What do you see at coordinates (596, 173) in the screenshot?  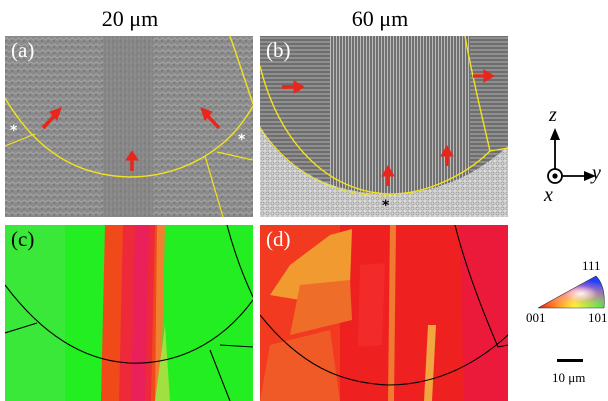 I see `axis-label-y: y` at bounding box center [596, 173].